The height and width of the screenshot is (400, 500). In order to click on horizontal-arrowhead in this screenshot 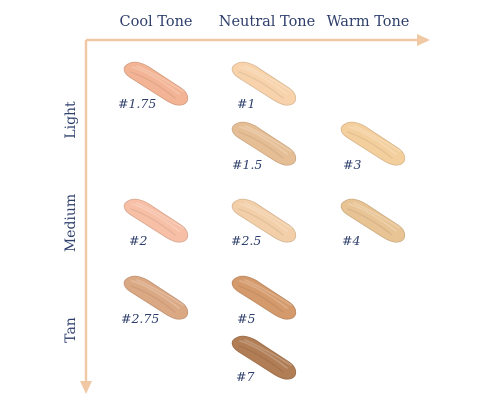, I will do `click(423, 40)`.